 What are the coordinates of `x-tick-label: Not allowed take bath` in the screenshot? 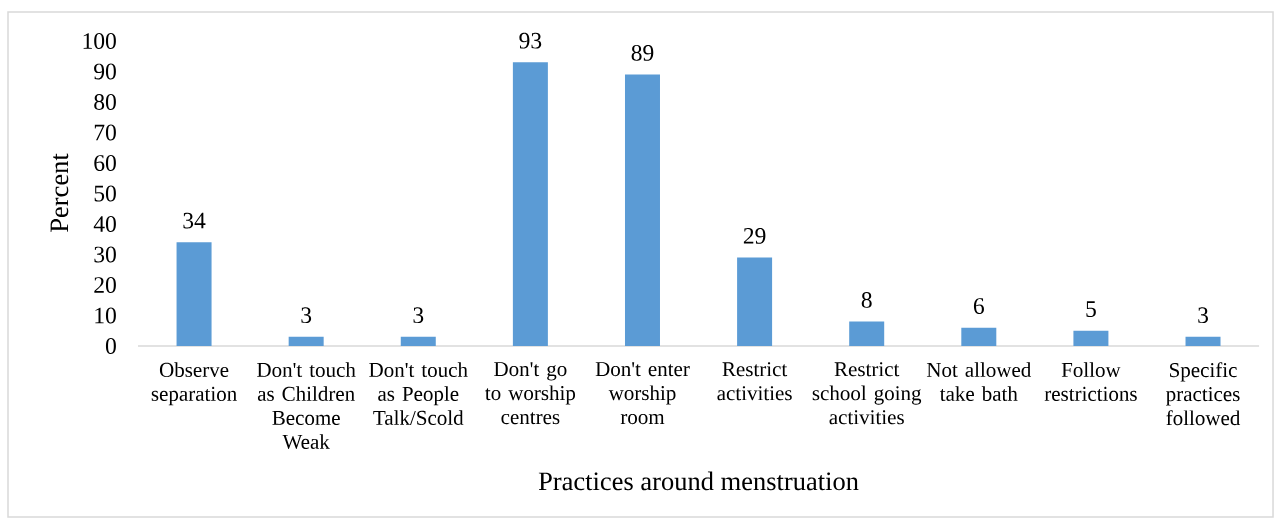 It's located at (979, 381).